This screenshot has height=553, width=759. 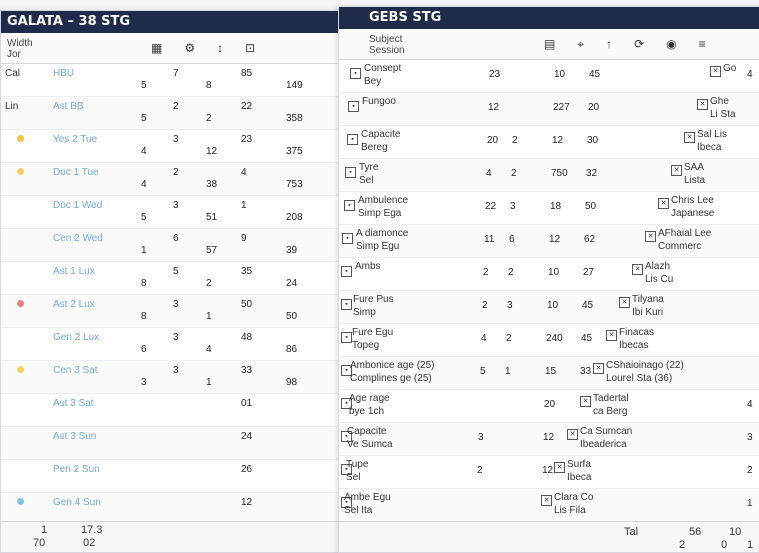 What do you see at coordinates (730, 68) in the screenshot?
I see `row-owner: Go` at bounding box center [730, 68].